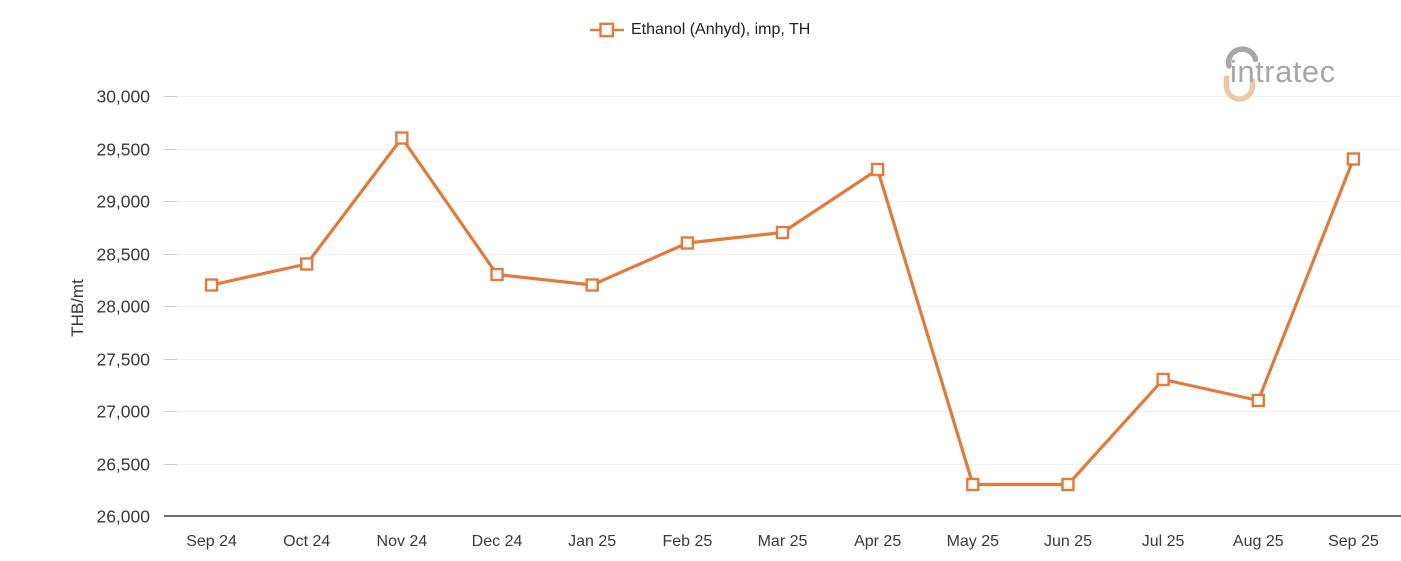 Image resolution: width=1401 pixels, height=561 pixels. Describe the element at coordinates (973, 541) in the screenshot. I see `x-tick-label: May 25` at that location.